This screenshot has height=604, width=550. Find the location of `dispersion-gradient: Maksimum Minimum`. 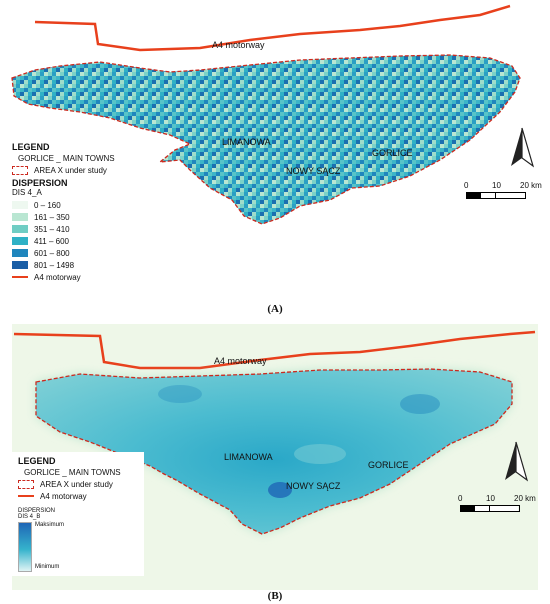

dispersion-gradient: Maksimum Minimum is located at coordinates (78, 547).